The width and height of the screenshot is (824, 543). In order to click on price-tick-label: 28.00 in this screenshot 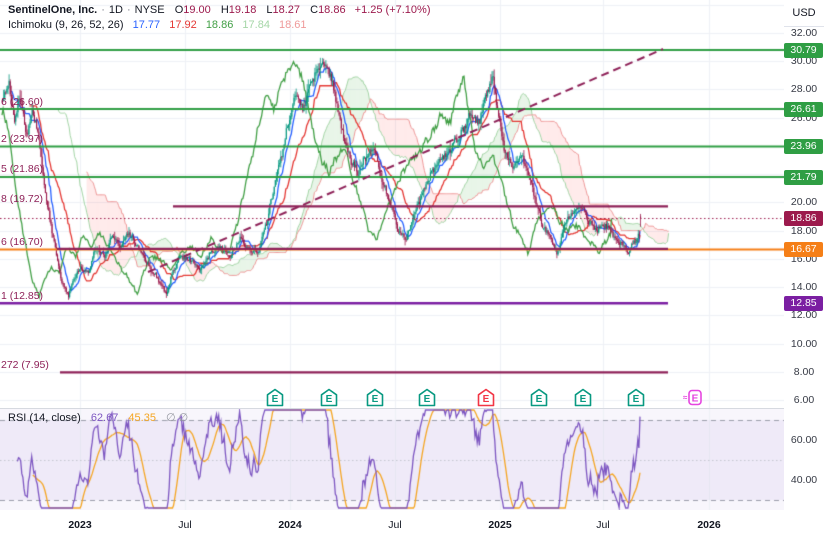, I will do `click(804, 89)`.